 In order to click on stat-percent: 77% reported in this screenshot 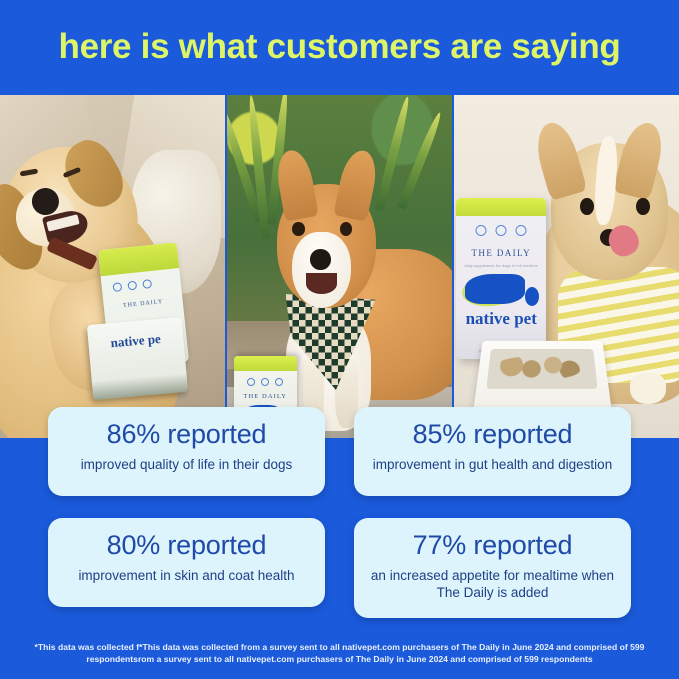, I will do `click(492, 545)`.